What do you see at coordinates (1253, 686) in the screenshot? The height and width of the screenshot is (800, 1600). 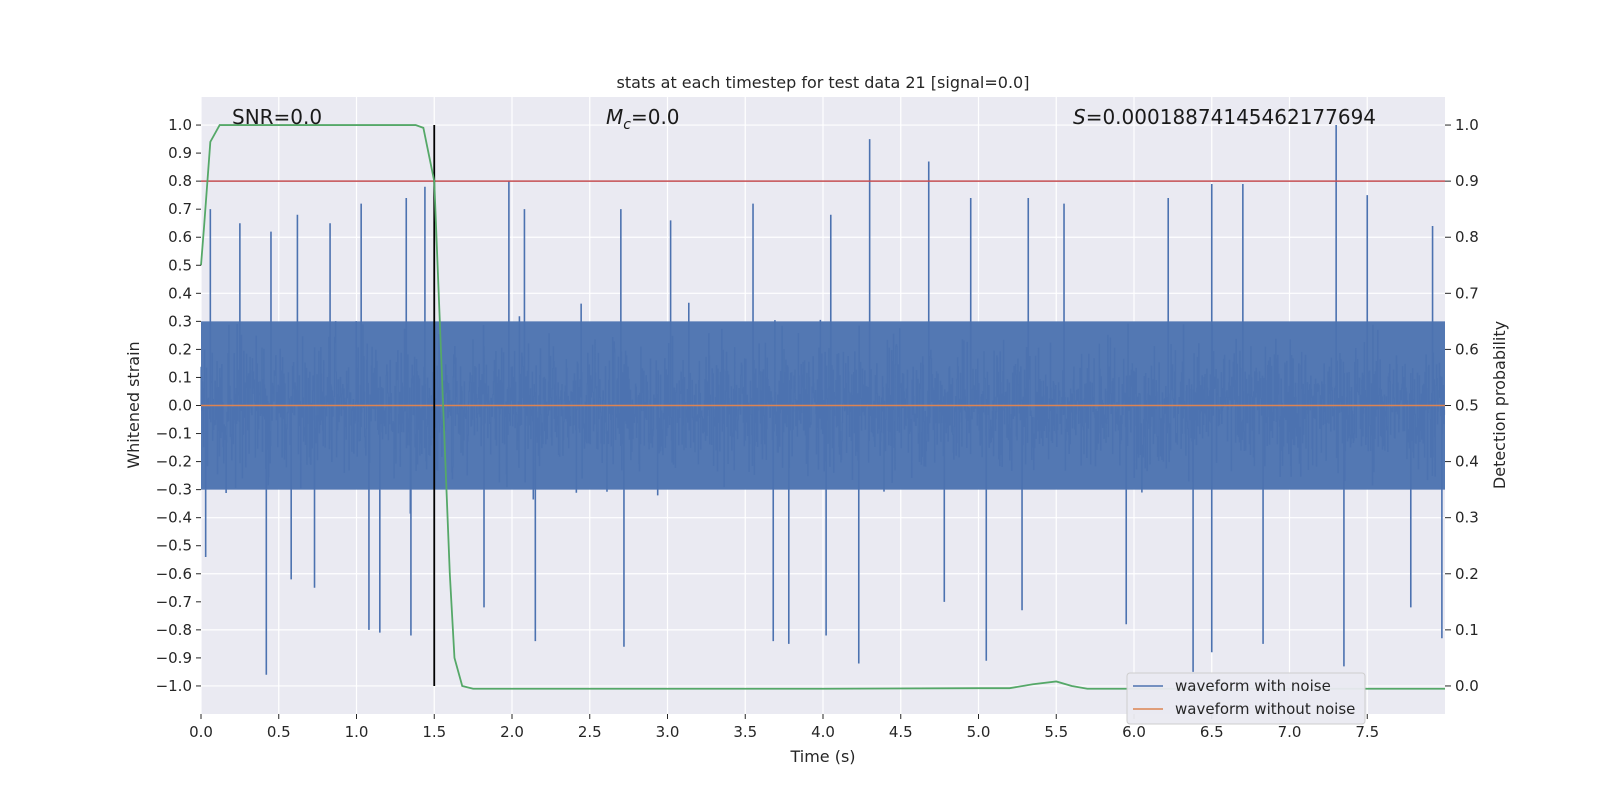 I see `legend-label-noise: waveform with noise` at bounding box center [1253, 686].